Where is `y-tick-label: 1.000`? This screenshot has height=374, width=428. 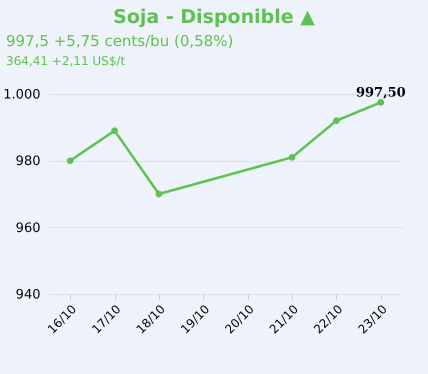 y-tick-label: 1.000 is located at coordinates (21, 95).